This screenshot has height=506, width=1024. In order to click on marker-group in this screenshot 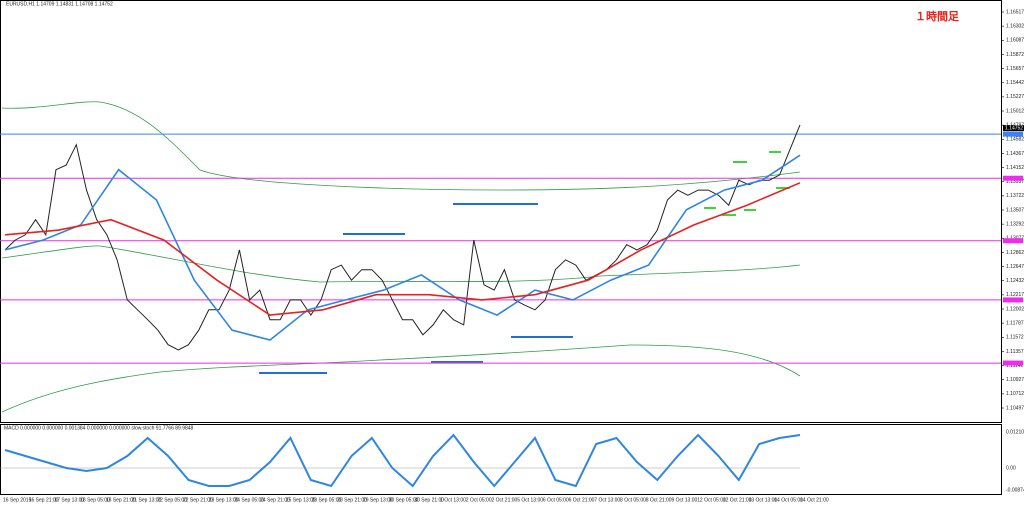, I will do `click(747, 183)`.